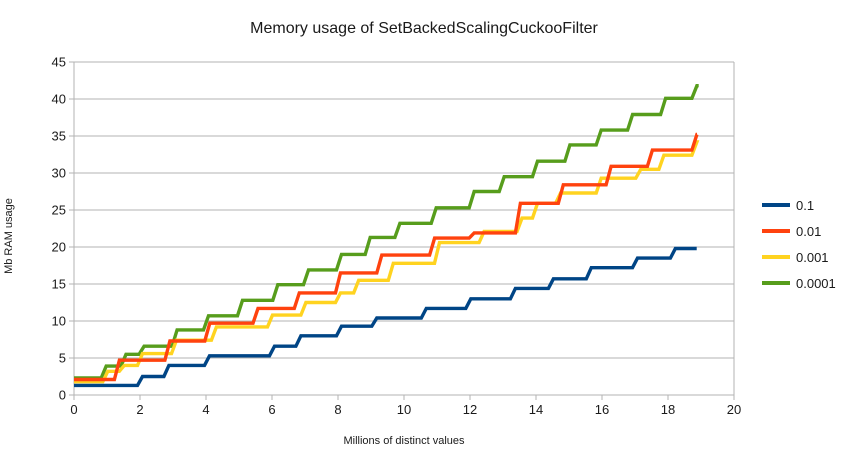  Describe the element at coordinates (805, 205) in the screenshot. I see `legend-label: 0.1` at that location.